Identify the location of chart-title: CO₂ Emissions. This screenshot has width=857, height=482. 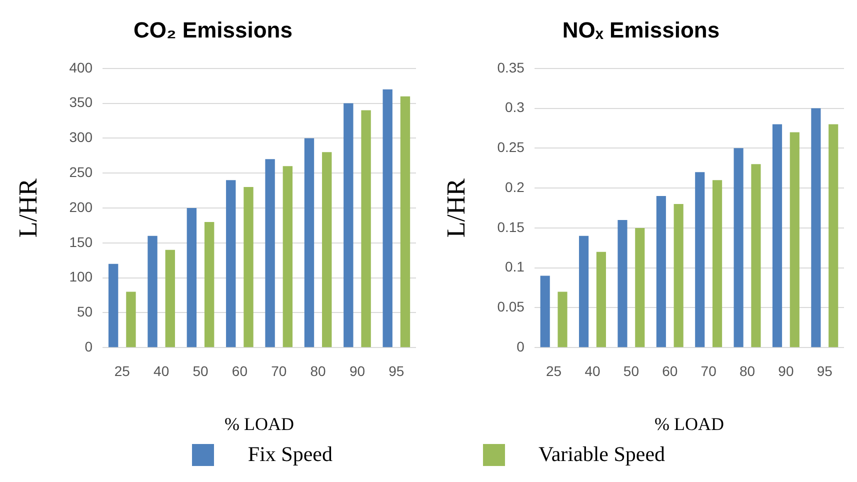
(213, 29).